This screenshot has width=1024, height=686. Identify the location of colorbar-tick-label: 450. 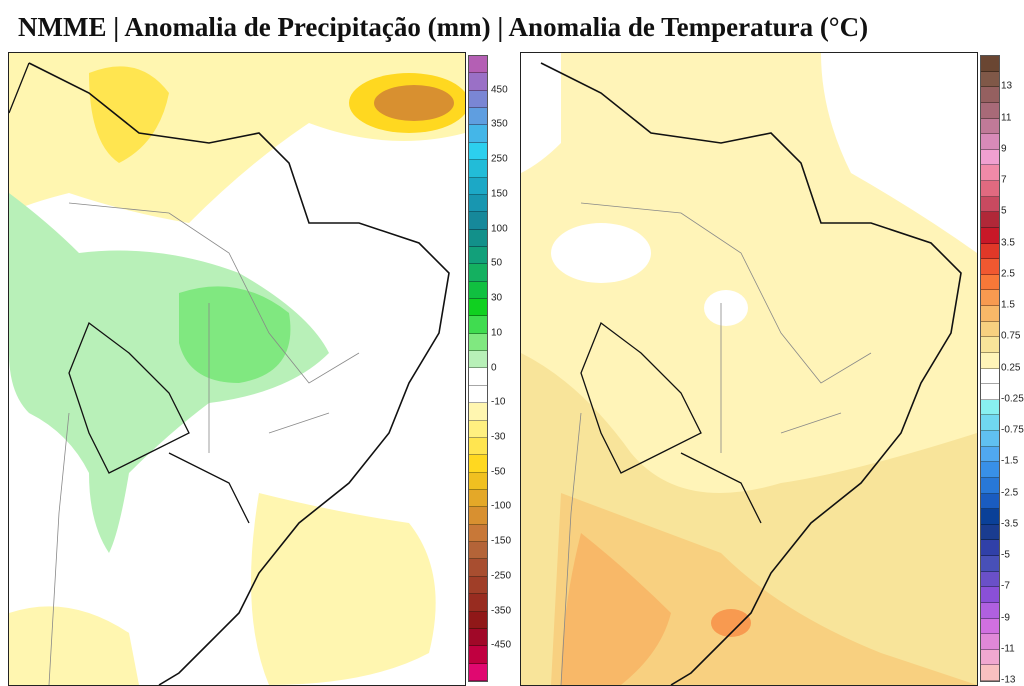
(499, 90).